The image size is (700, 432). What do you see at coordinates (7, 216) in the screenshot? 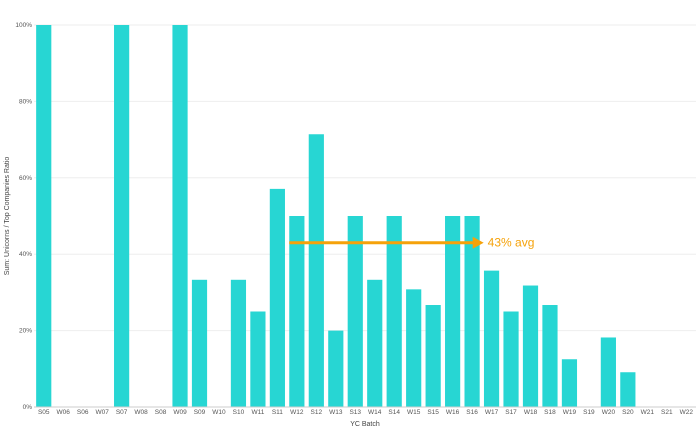
I see `y-axis-title: Sum: Unicorns / Top Companies Ratio` at bounding box center [7, 216].